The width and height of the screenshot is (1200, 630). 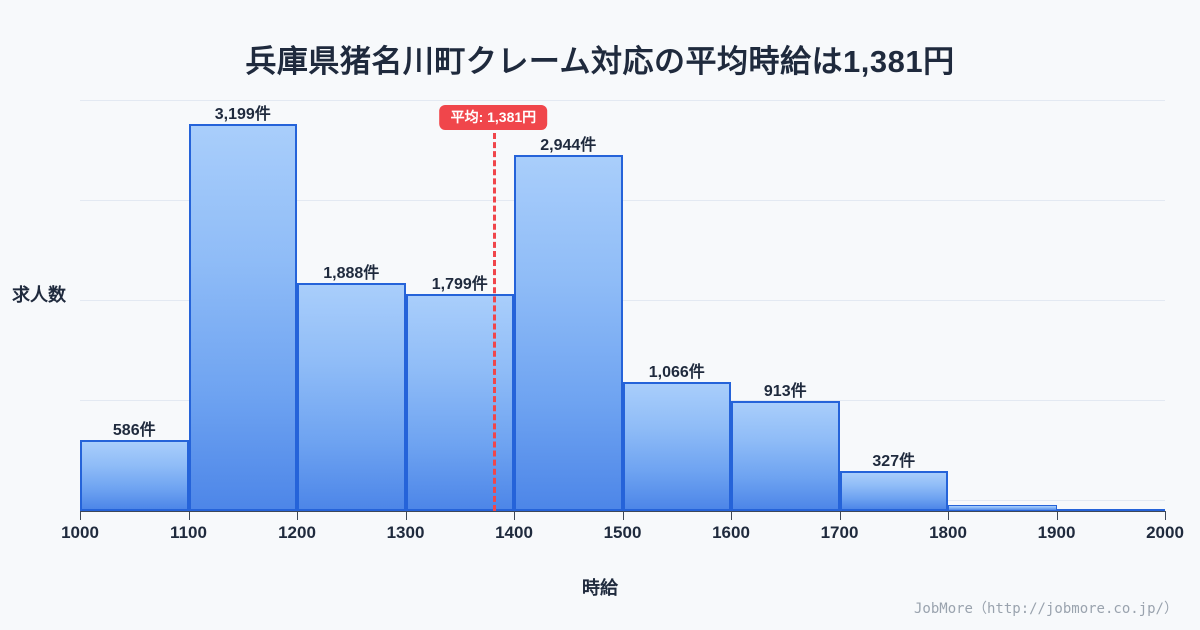 I want to click on average-badge: 平均: 1,381円, so click(x=493, y=117).